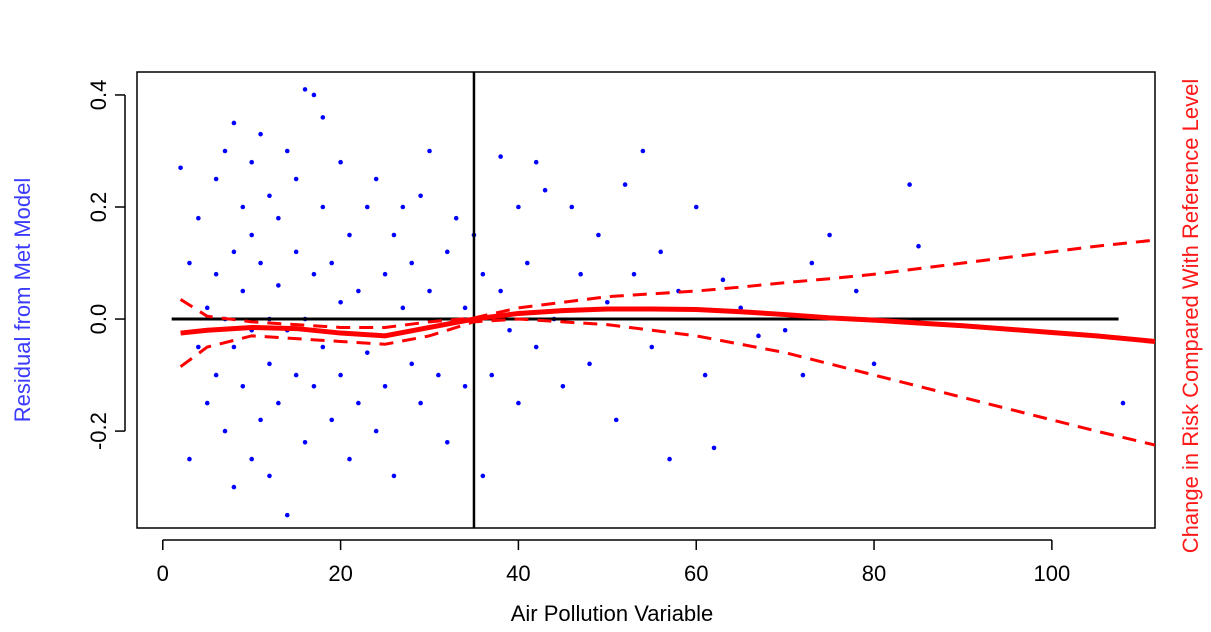 The width and height of the screenshot is (1211, 632). What do you see at coordinates (98, 95) in the screenshot?
I see `y-tick-label: 0.4` at bounding box center [98, 95].